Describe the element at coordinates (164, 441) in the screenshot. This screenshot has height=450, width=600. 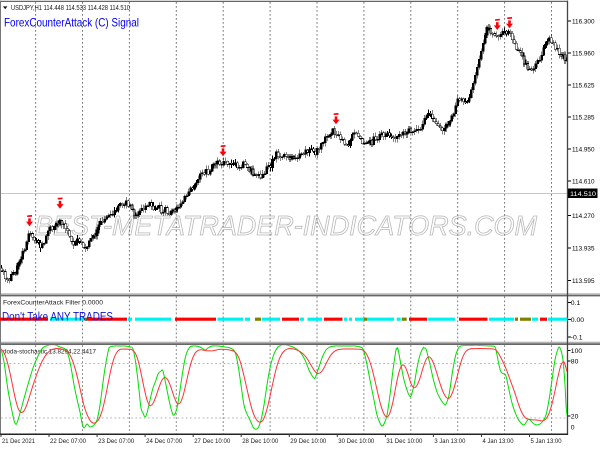
I see `svg-text: 24 Dec 07:00` at that location.